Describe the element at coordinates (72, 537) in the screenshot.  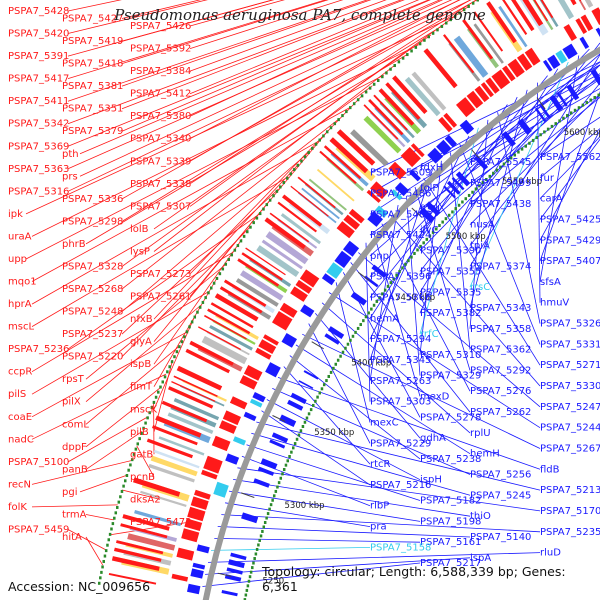
I see `gene-label: hitA` at that location.